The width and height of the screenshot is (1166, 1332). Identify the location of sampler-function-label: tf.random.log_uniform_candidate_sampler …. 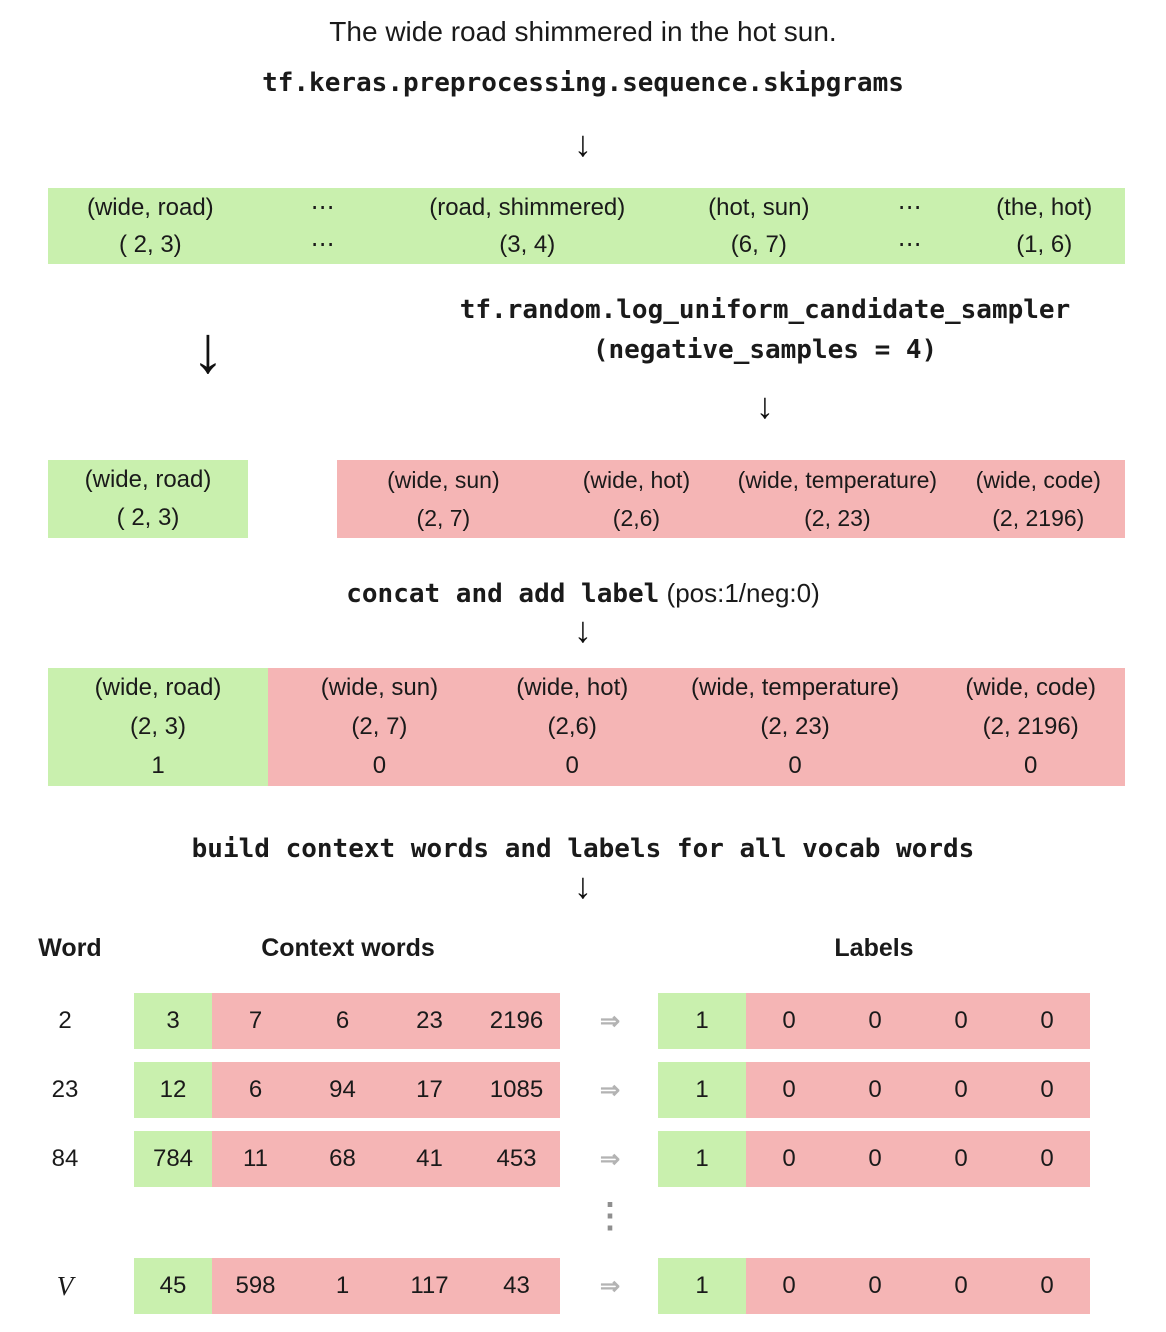
(765, 330).